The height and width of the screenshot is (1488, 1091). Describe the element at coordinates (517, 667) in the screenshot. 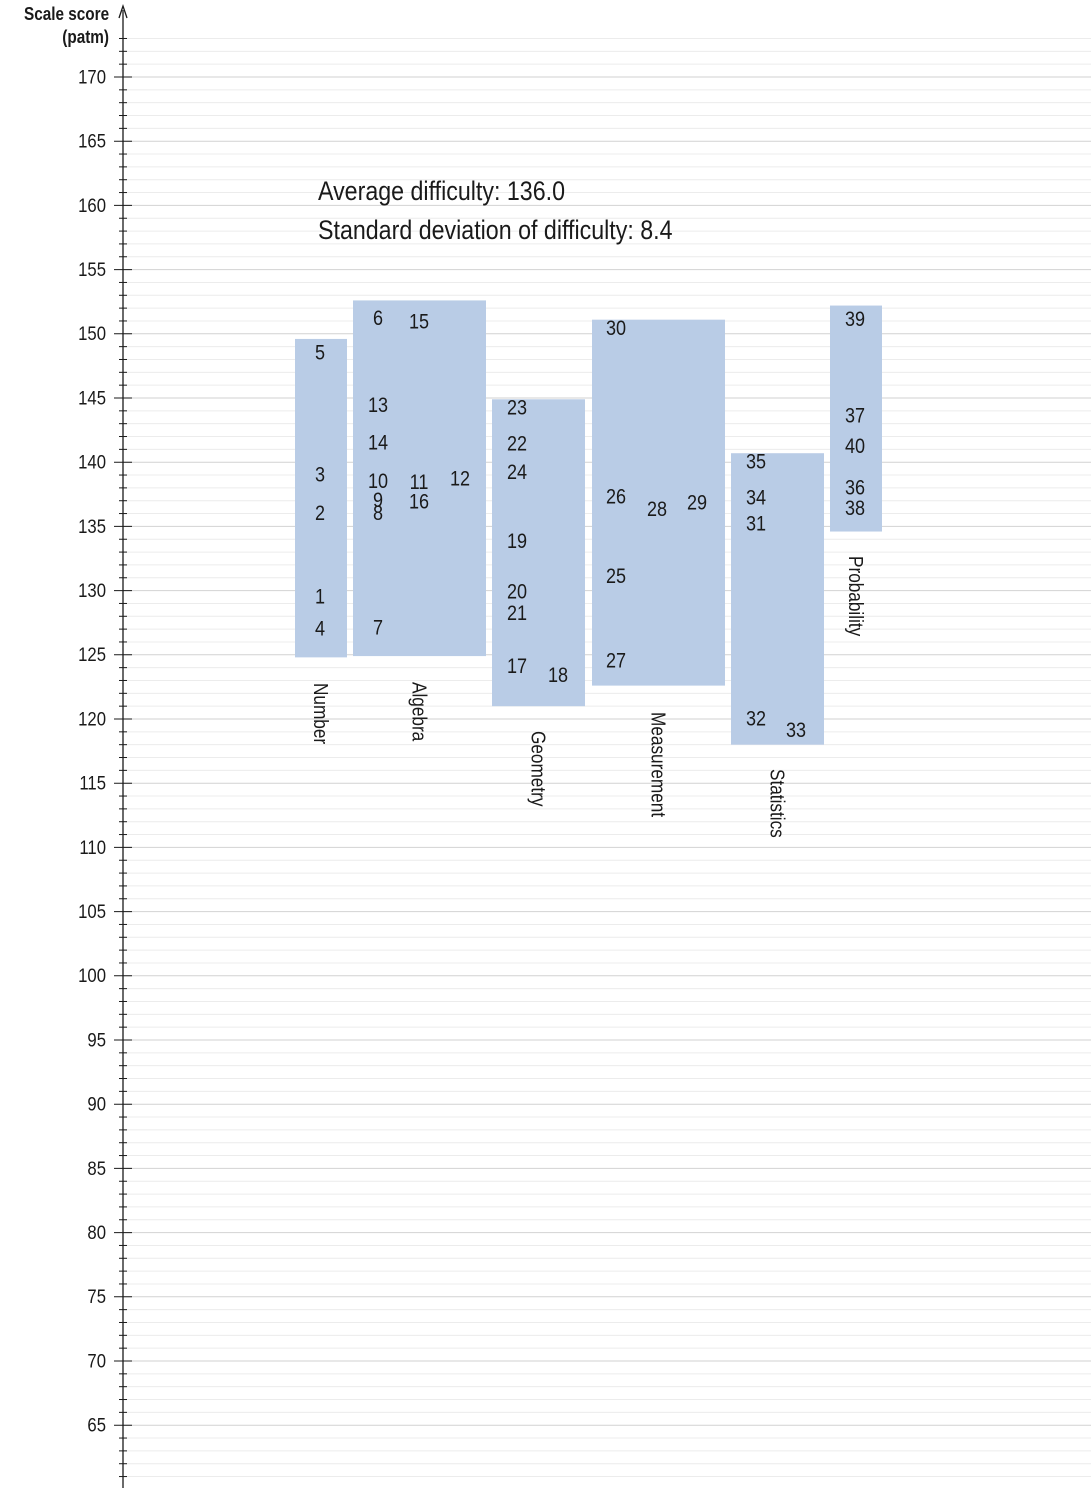

I see `[object SVGGElement]: 17` at that location.